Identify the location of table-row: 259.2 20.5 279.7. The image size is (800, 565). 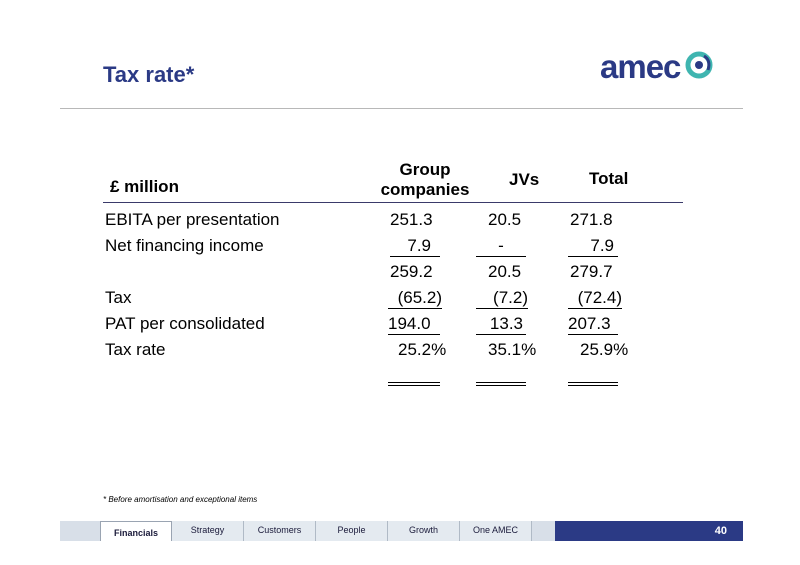
(400, 274).